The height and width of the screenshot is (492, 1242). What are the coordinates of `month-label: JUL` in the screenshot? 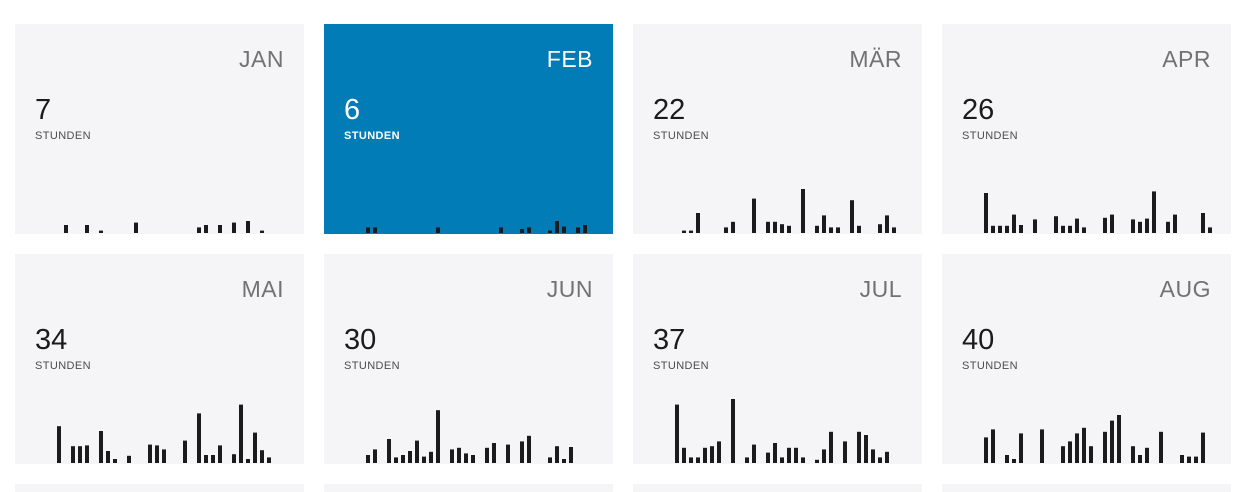 It's located at (880, 289).